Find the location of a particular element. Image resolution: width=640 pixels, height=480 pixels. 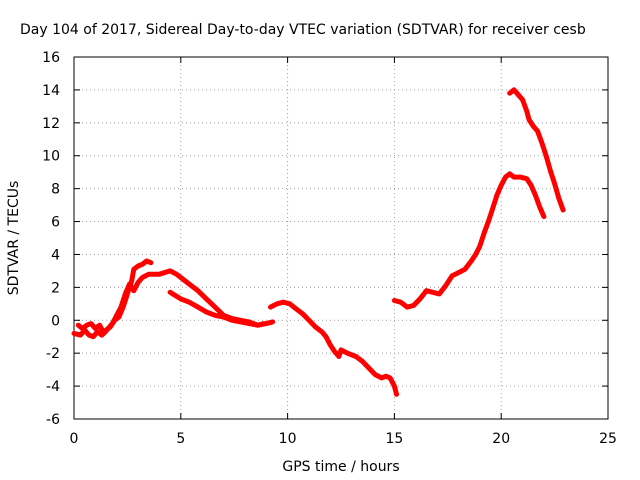

y-tick-label: 12 is located at coordinates (51, 124).